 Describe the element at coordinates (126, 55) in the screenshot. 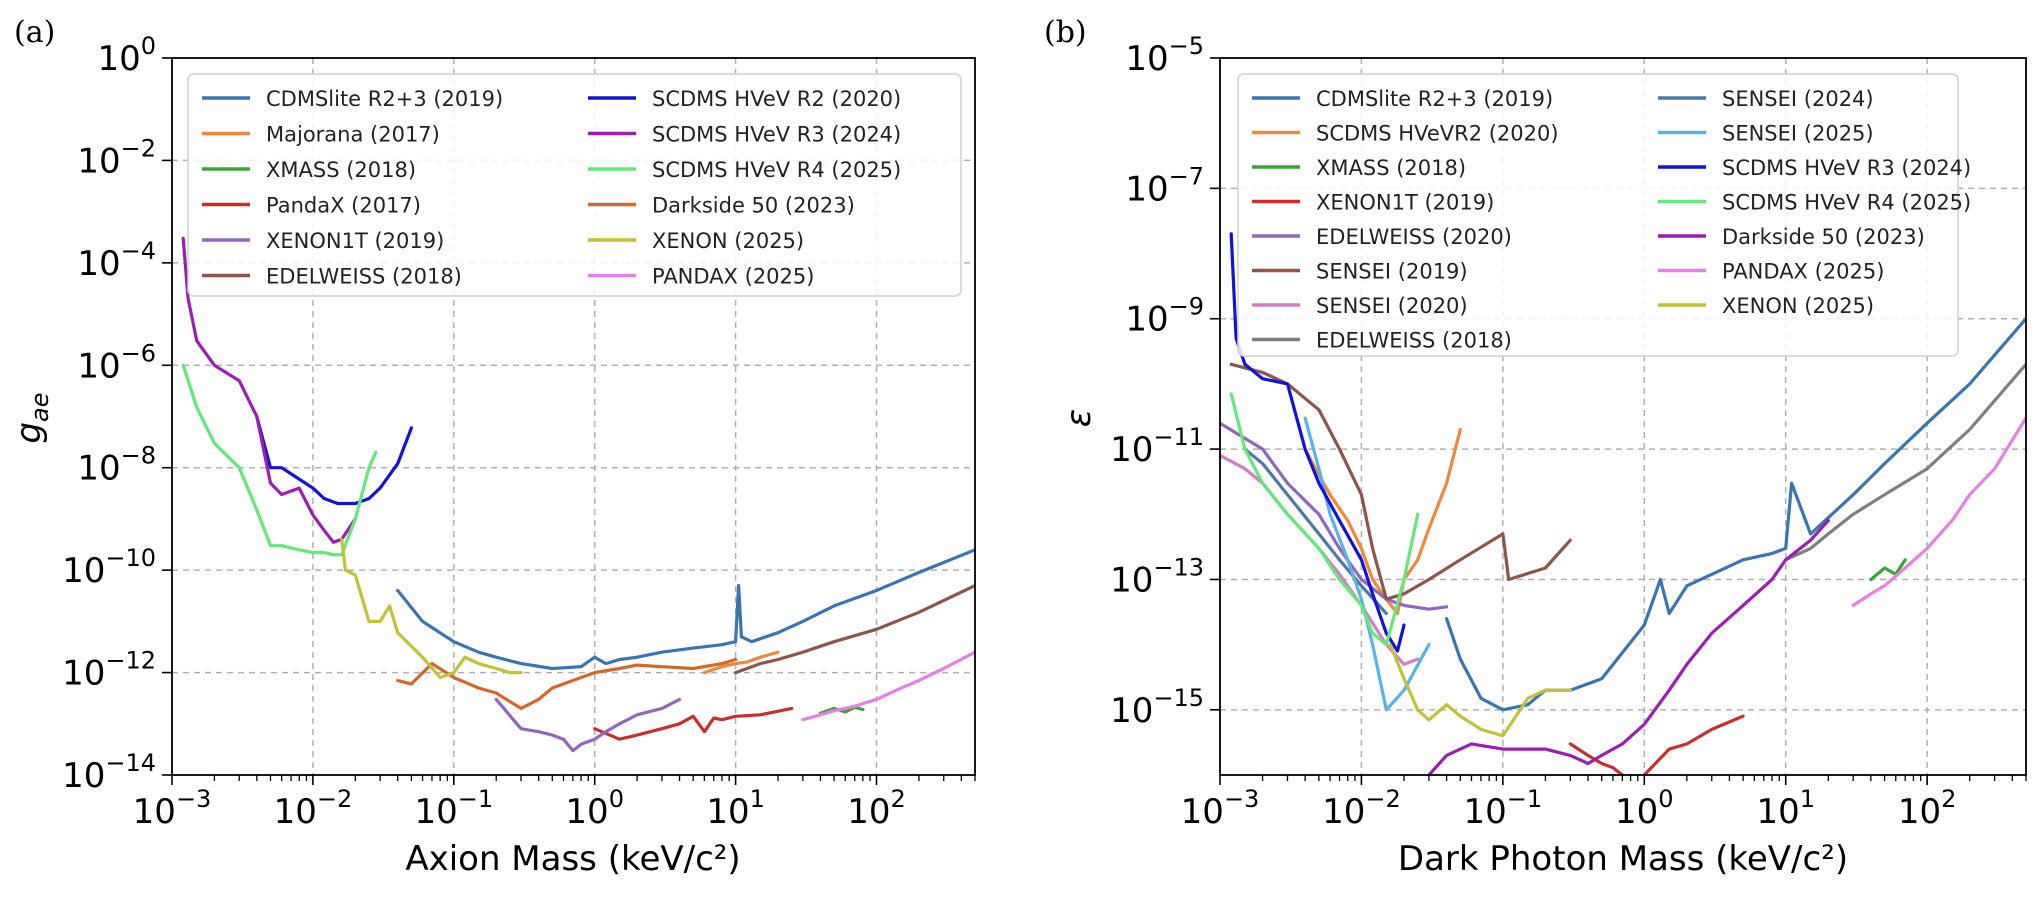

I see `y-tick-label: 10⁰` at that location.